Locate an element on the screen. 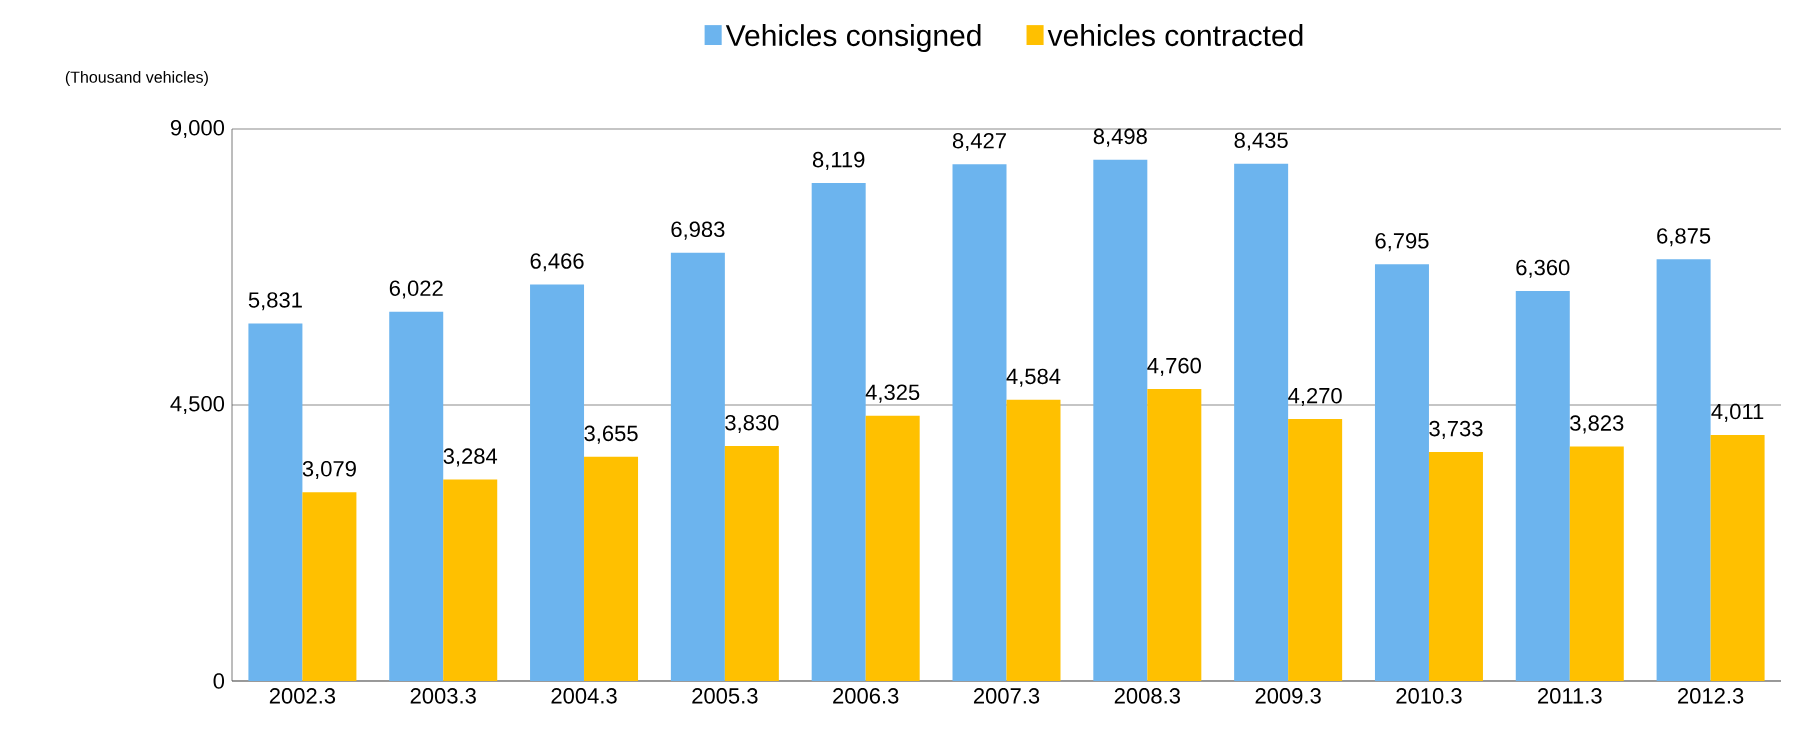 The image size is (1796, 735). x-tick-label: 2003.3 is located at coordinates (443, 696).